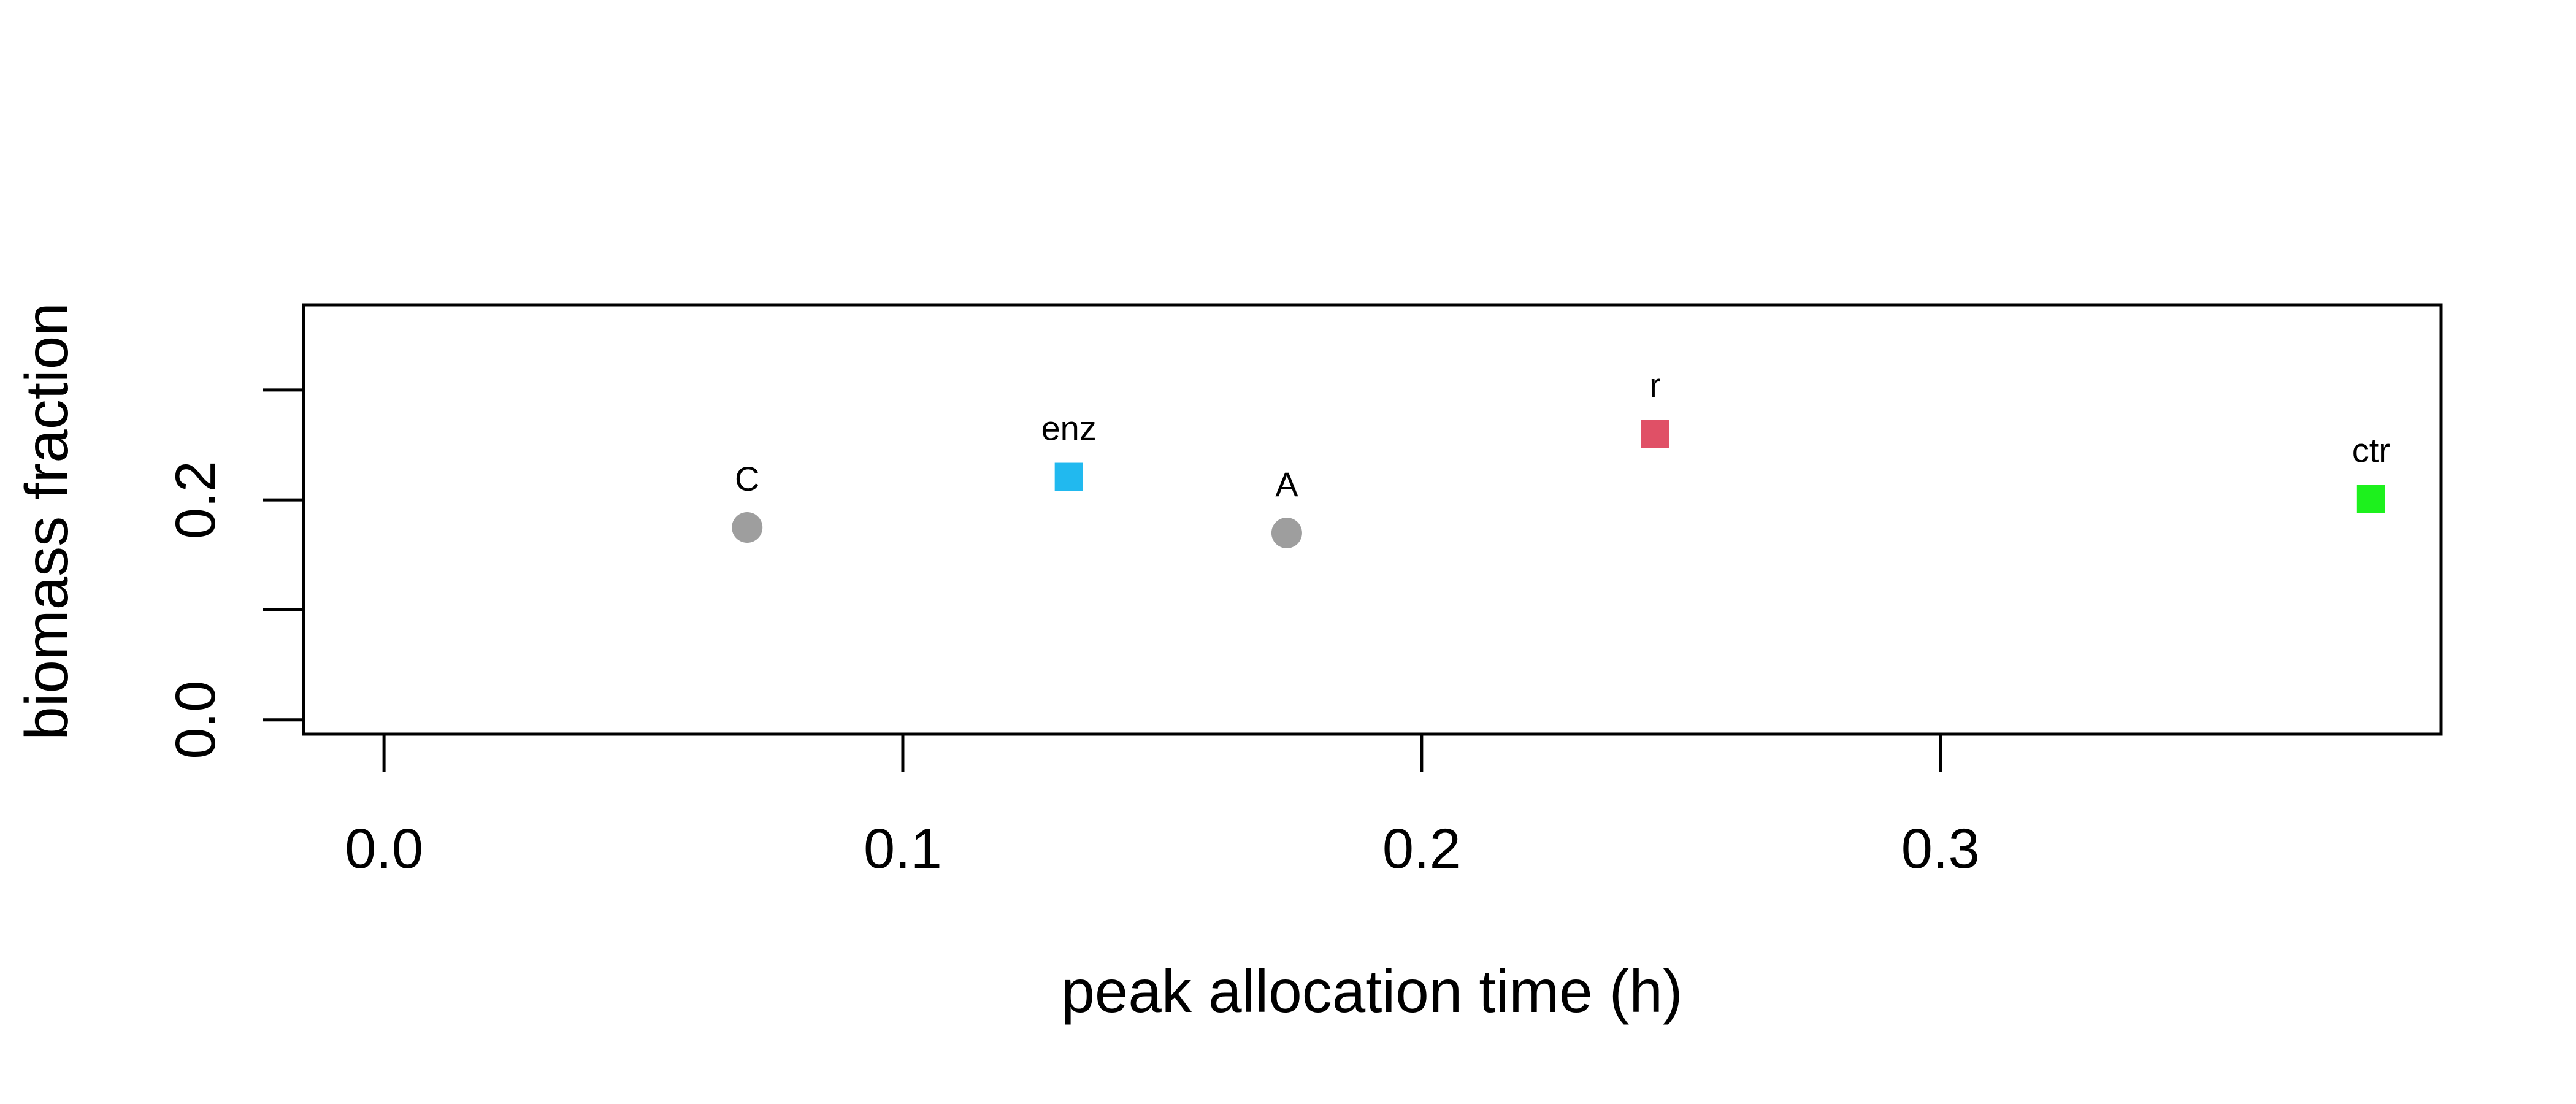 Image resolution: width=2576 pixels, height=1104 pixels. What do you see at coordinates (1371, 991) in the screenshot?
I see `x-axis-title: peak allocation time (h)` at bounding box center [1371, 991].